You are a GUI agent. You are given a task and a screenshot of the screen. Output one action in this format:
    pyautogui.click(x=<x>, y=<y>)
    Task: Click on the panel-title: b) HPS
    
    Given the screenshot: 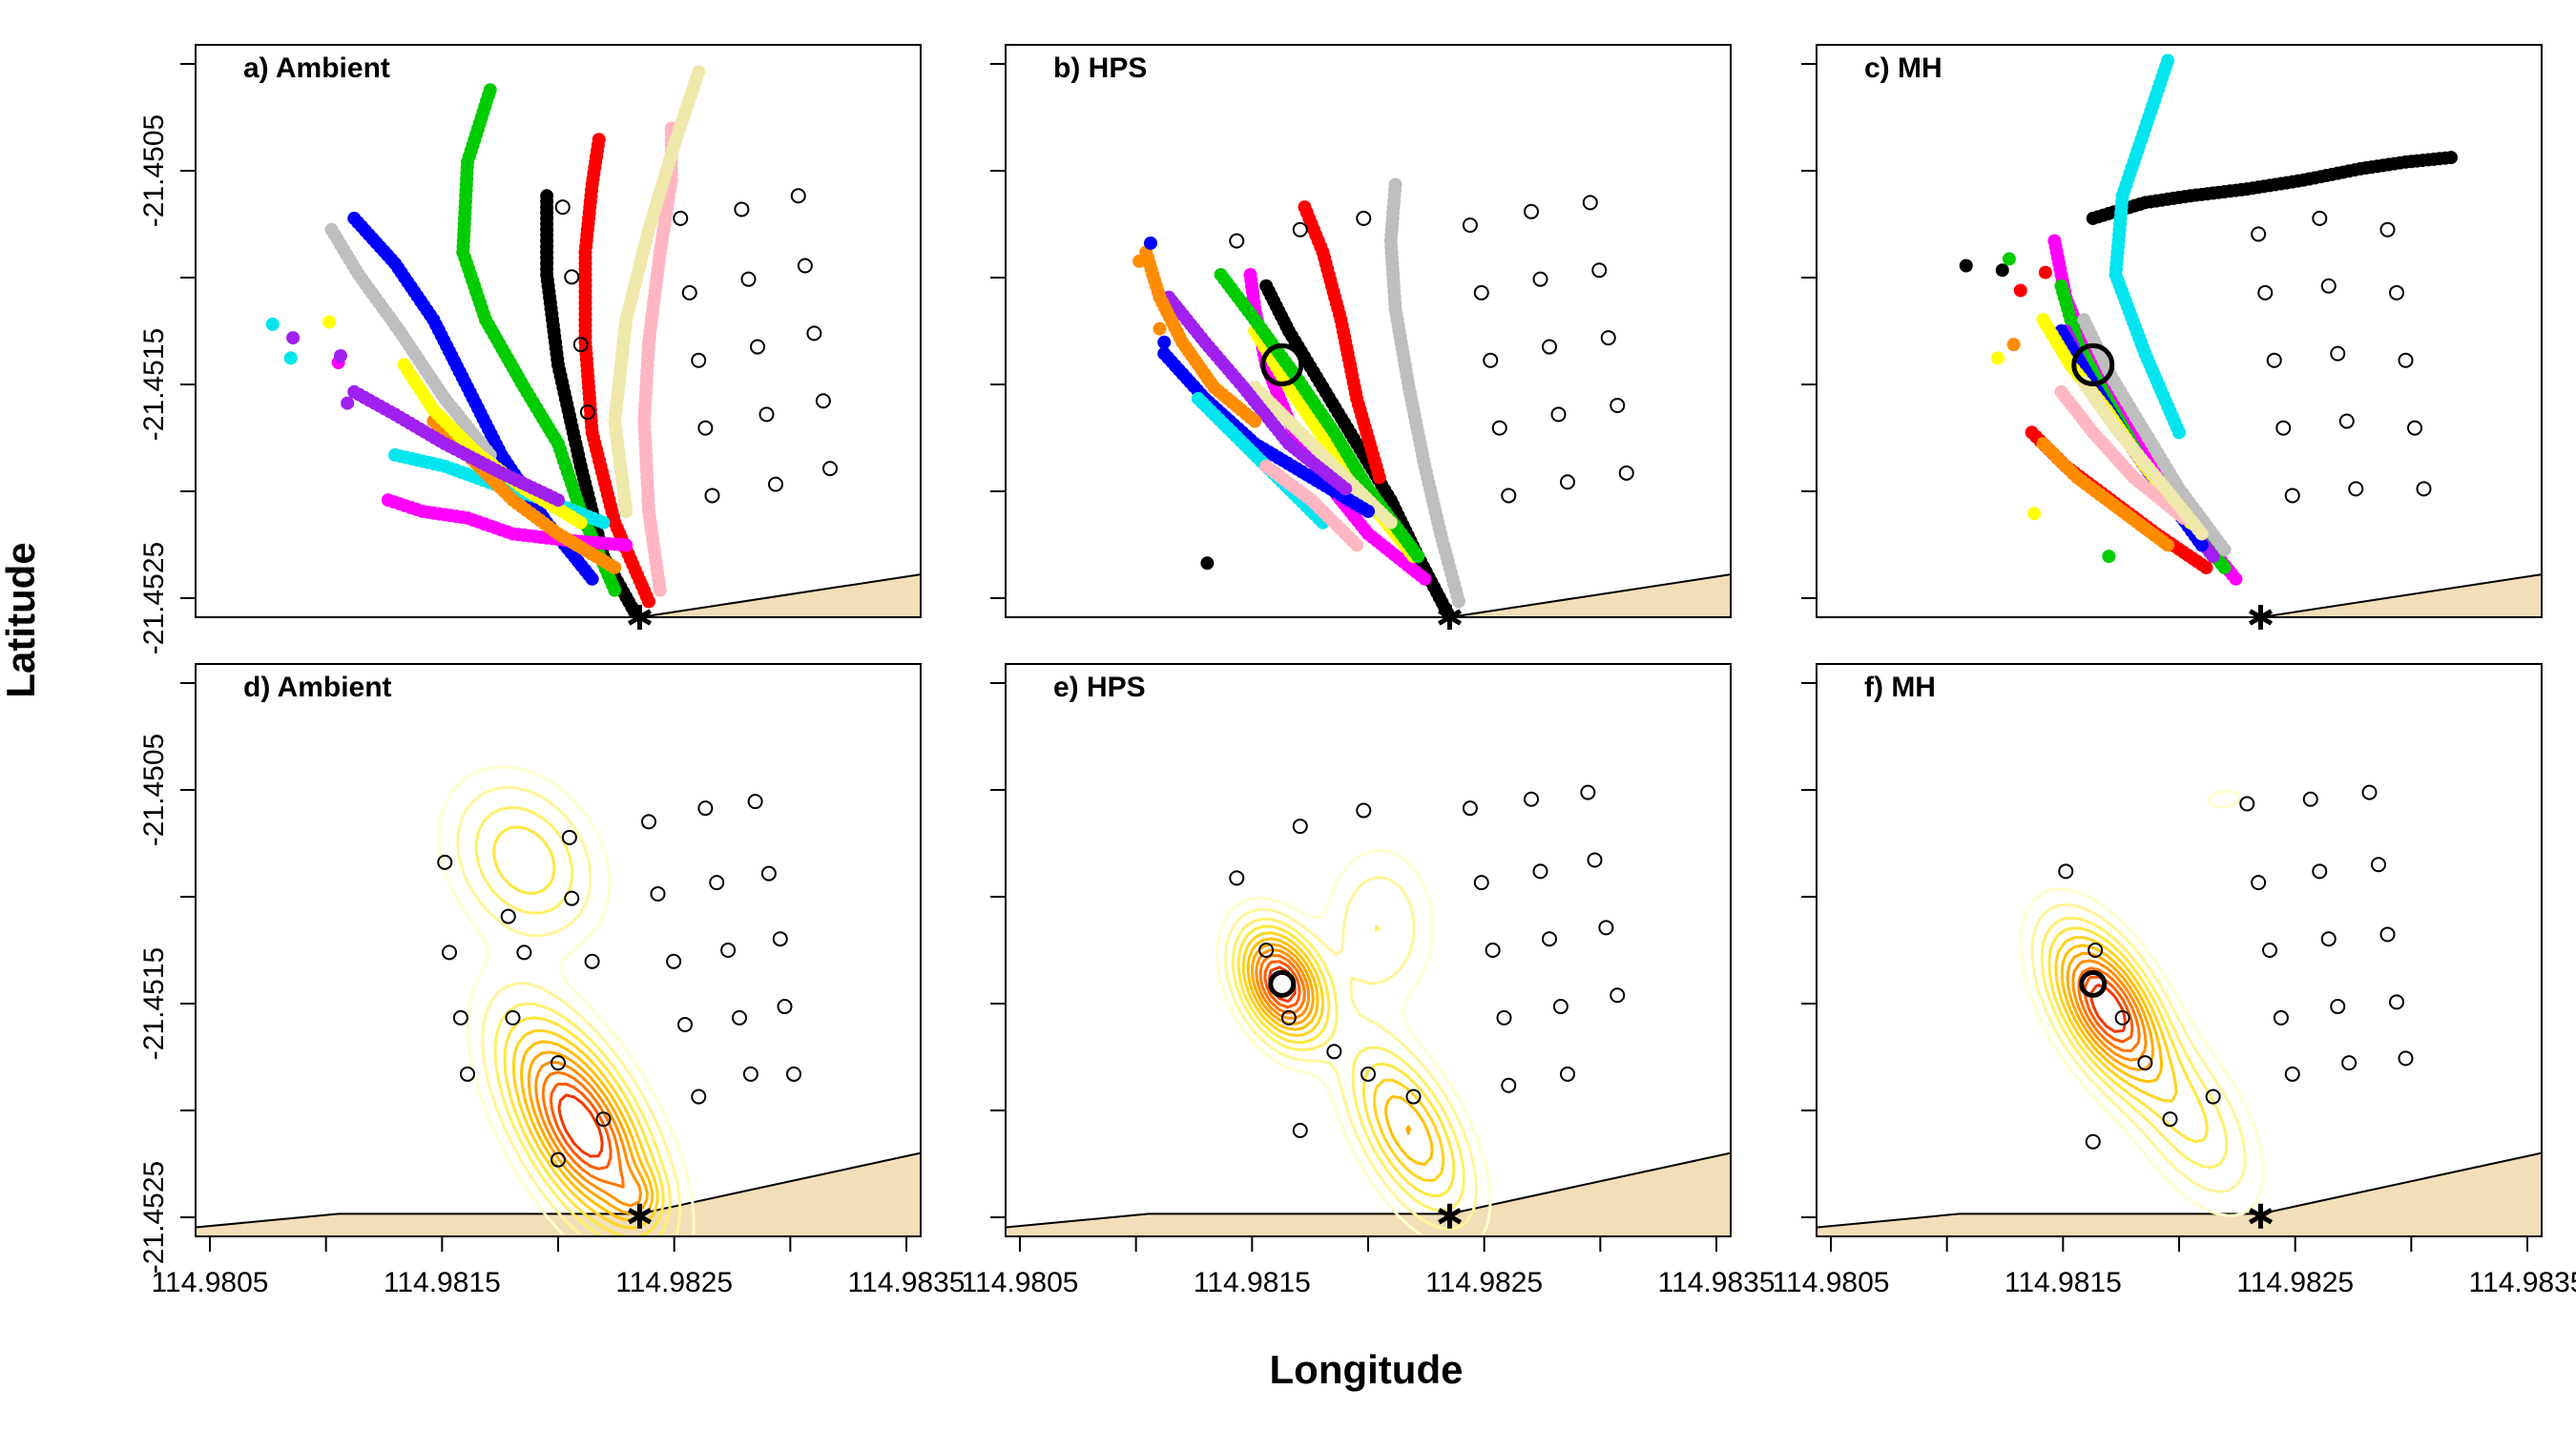 What is the action you would take?
    pyautogui.click(x=1100, y=68)
    